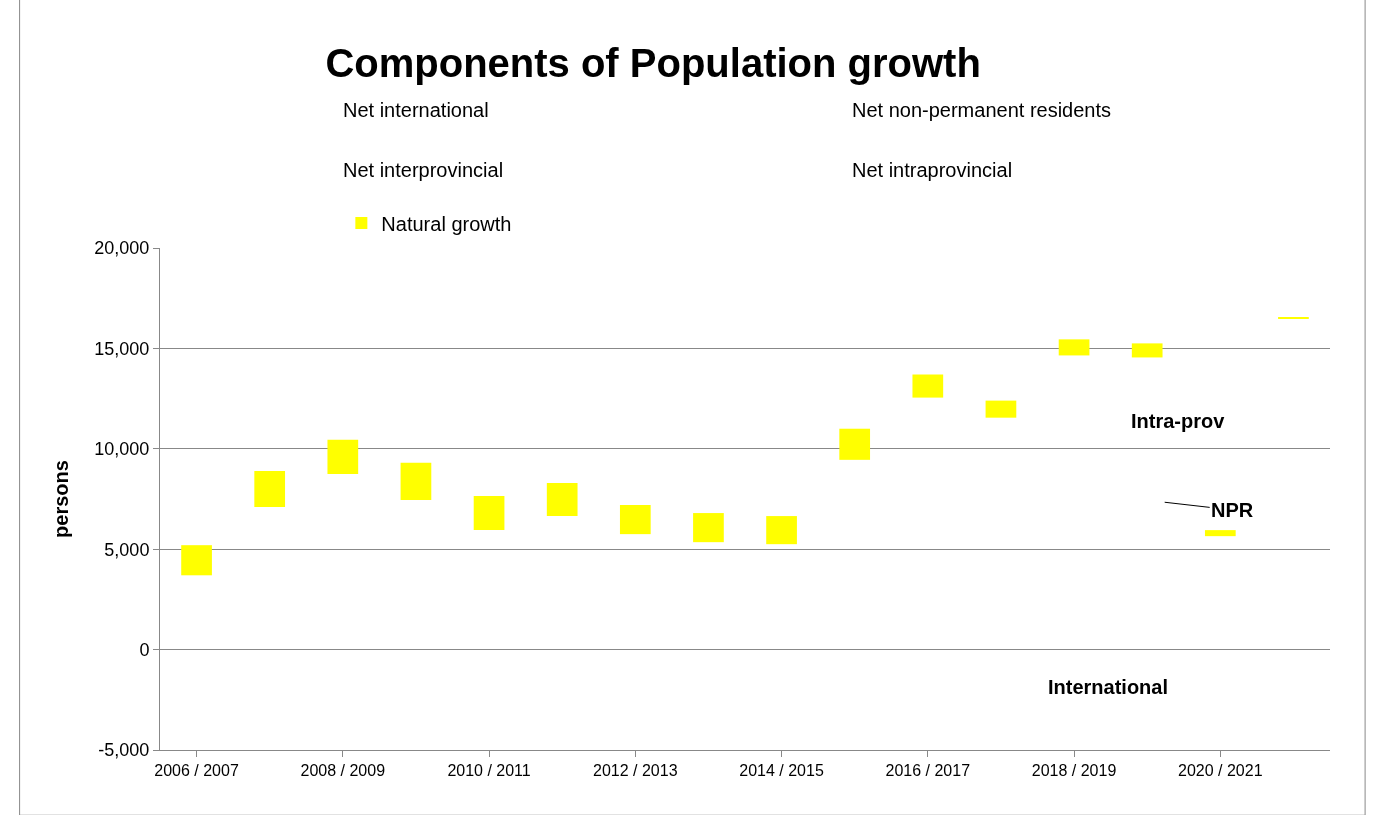 The height and width of the screenshot is (815, 1375). Describe the element at coordinates (781, 771) in the screenshot. I see `x-tick-label: 2014 / 2015` at that location.